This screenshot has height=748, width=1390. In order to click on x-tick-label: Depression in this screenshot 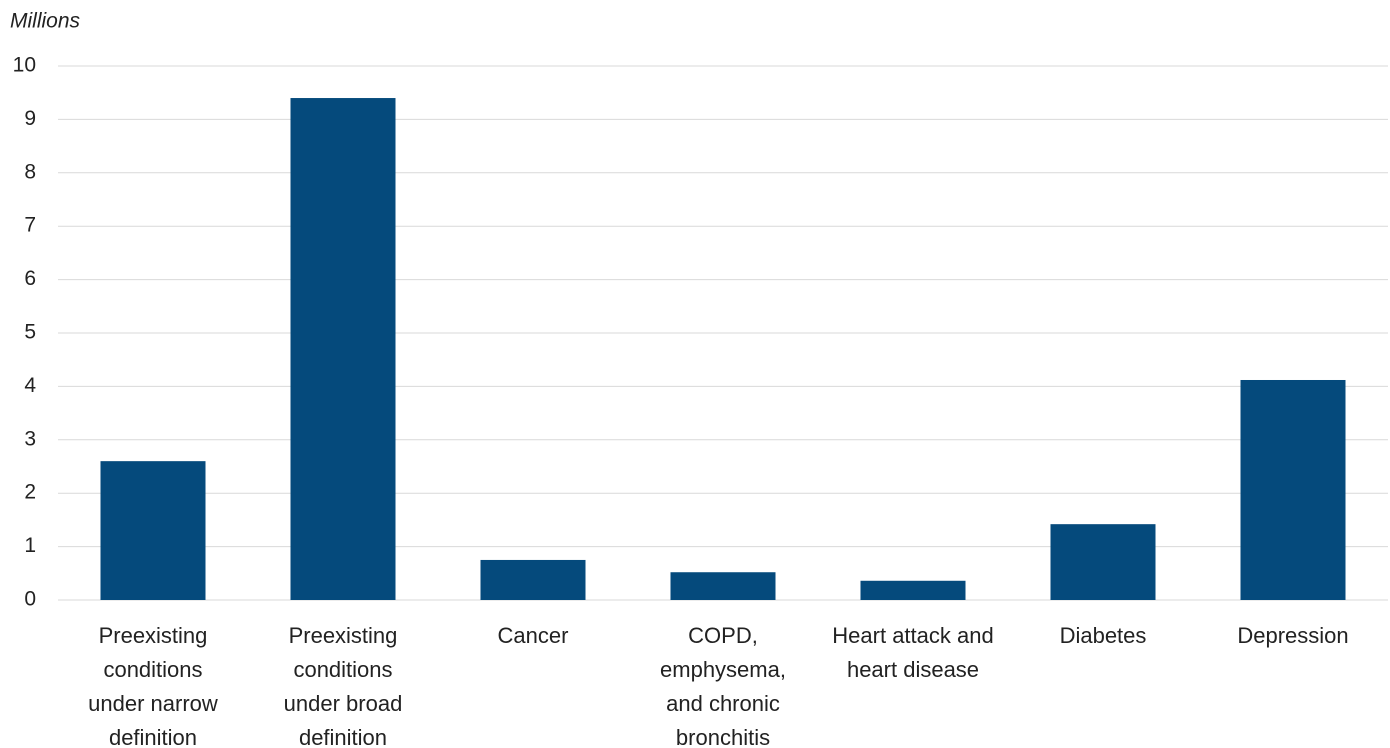, I will do `click(1292, 635)`.